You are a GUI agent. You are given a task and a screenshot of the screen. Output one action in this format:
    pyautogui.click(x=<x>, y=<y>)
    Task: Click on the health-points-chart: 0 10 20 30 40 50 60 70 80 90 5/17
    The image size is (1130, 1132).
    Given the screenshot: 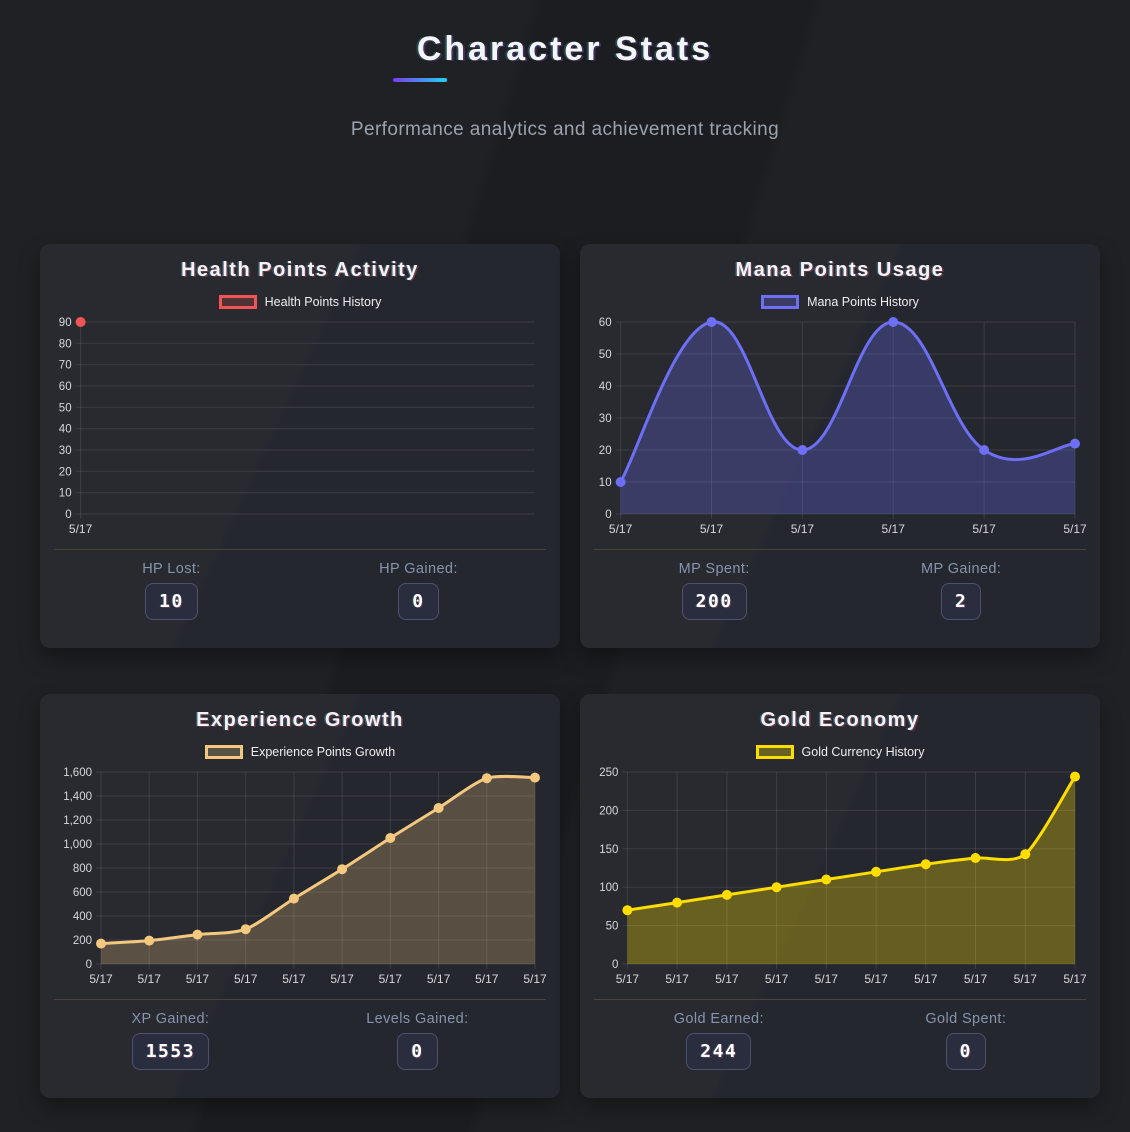 What is the action you would take?
    pyautogui.click(x=300, y=426)
    